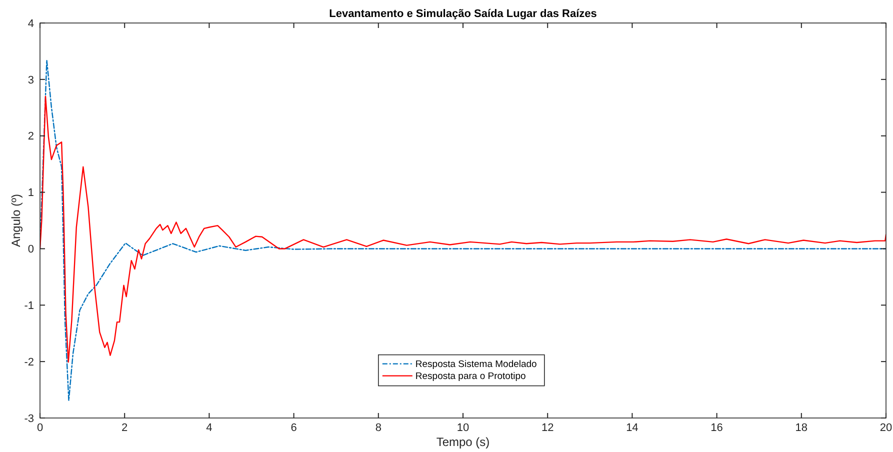  I want to click on x-tick-label: 20, so click(886, 428).